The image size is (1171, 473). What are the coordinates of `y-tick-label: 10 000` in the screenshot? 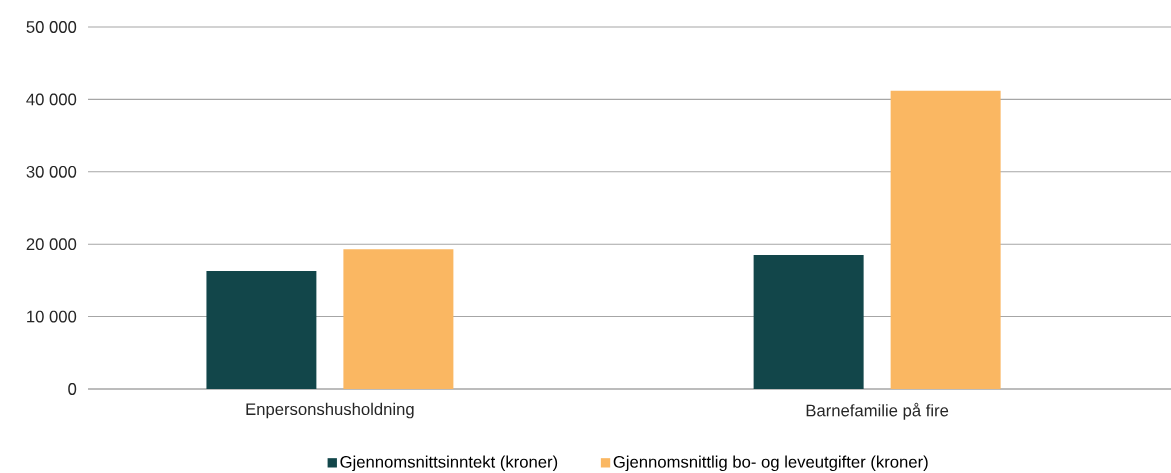 It's located at (52, 316).